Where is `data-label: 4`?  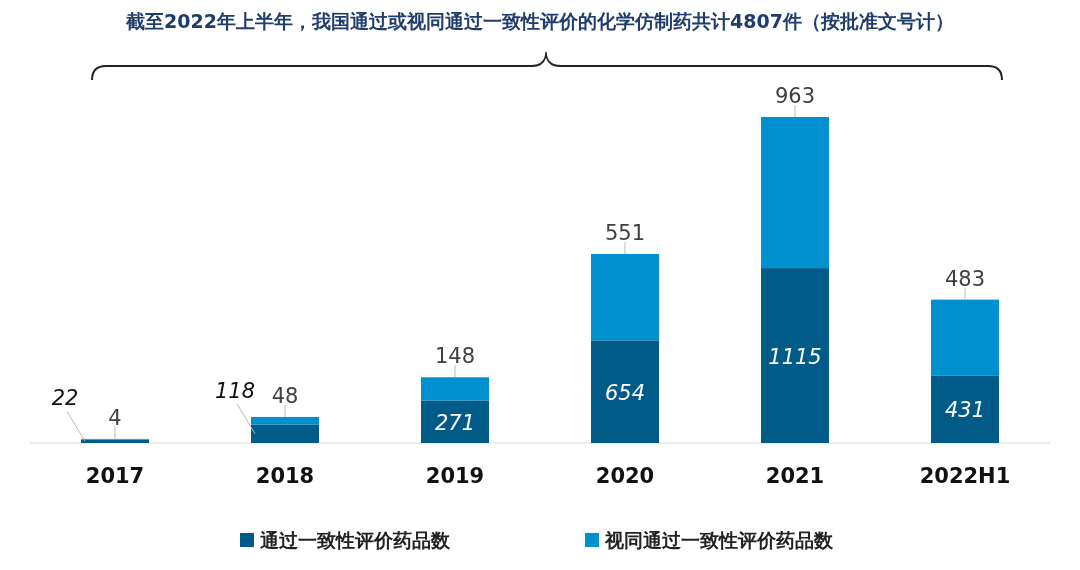
data-label: 4 is located at coordinates (115, 417).